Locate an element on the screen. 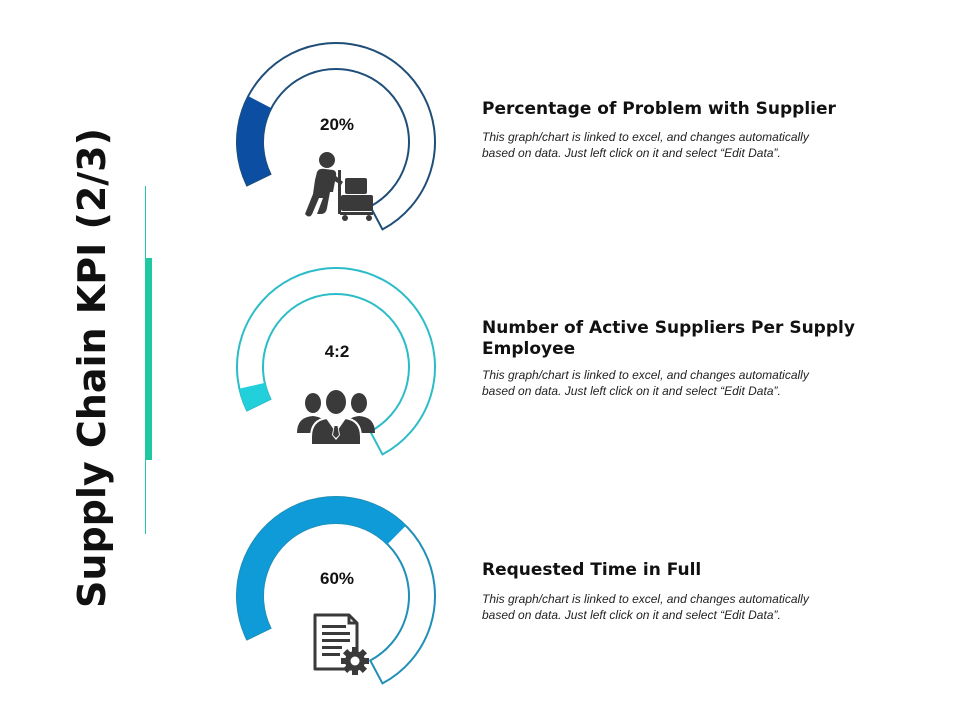 Image resolution: width=960 pixels, height=720 pixels. kpi-value-requested-time-in-full: 60% is located at coordinates (337, 578).